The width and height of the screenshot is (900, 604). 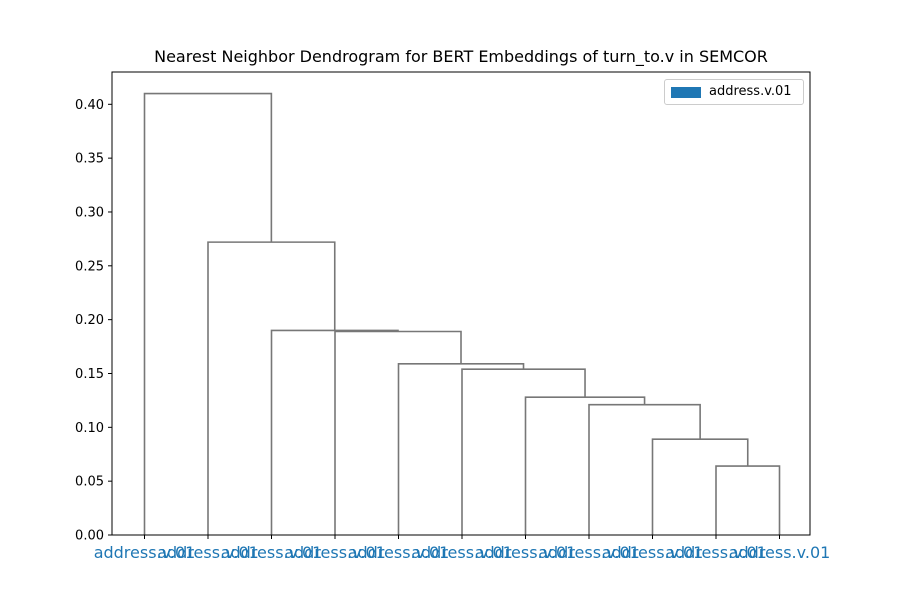 I want to click on legend: address.v.01, so click(x=734, y=92).